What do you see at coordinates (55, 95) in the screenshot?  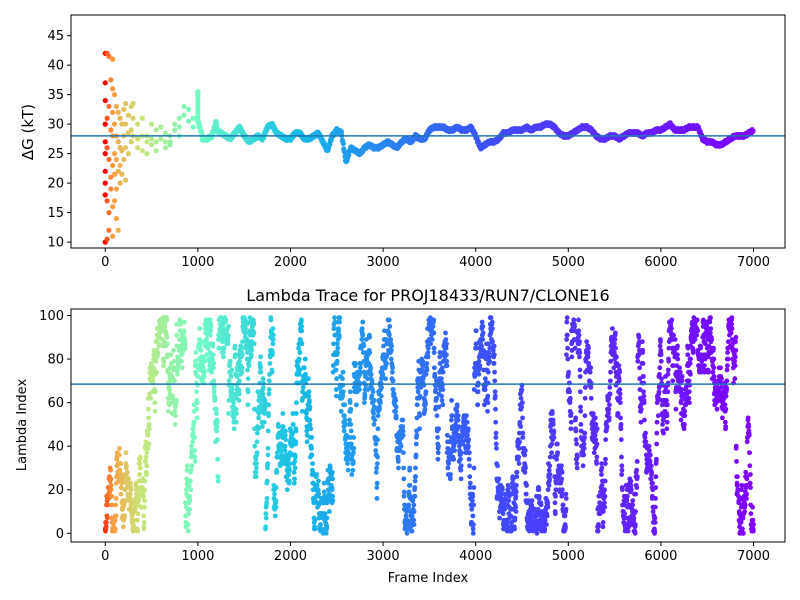 I see `y-tick-label: 35` at bounding box center [55, 95].